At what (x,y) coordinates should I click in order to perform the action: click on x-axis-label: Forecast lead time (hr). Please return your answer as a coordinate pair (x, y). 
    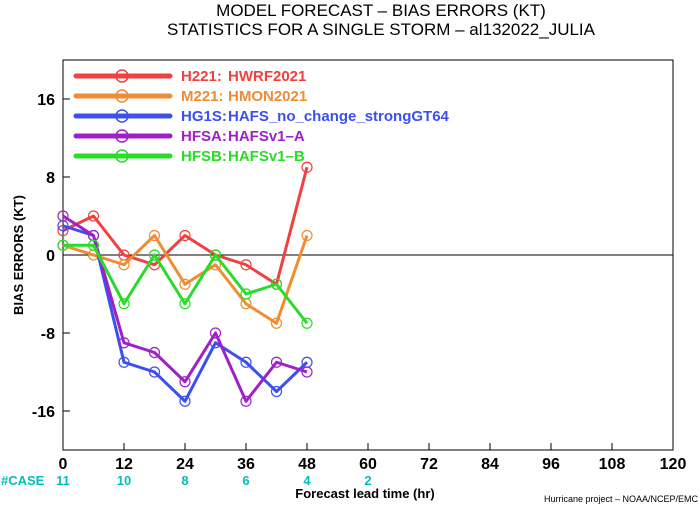
    Looking at the image, I should click on (364, 493).